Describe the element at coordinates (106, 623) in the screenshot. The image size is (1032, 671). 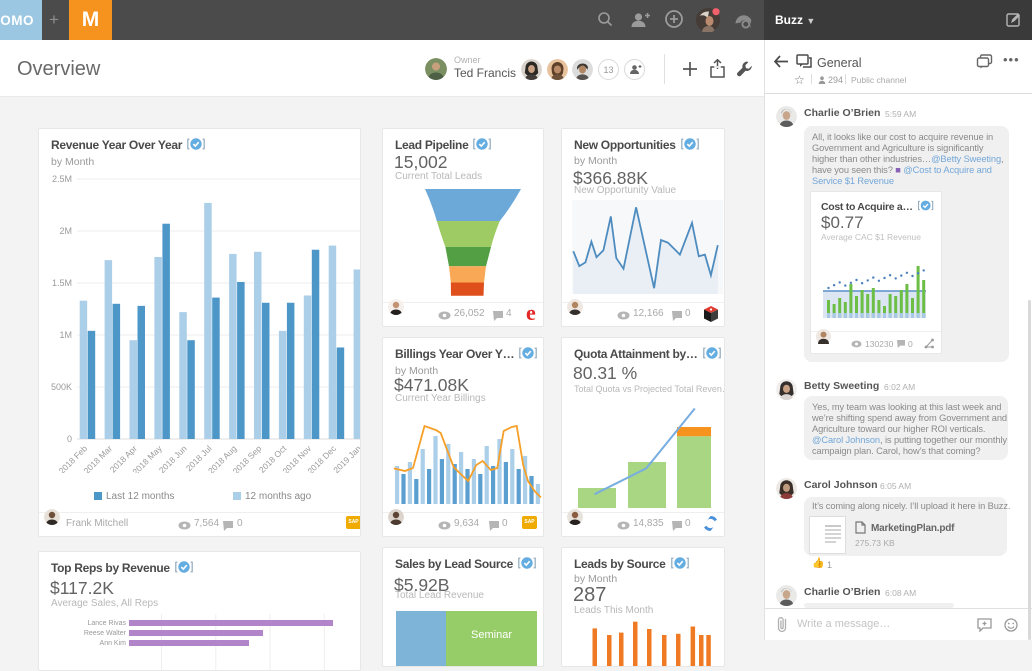
I see `svg-text: Lance Rivas` at that location.